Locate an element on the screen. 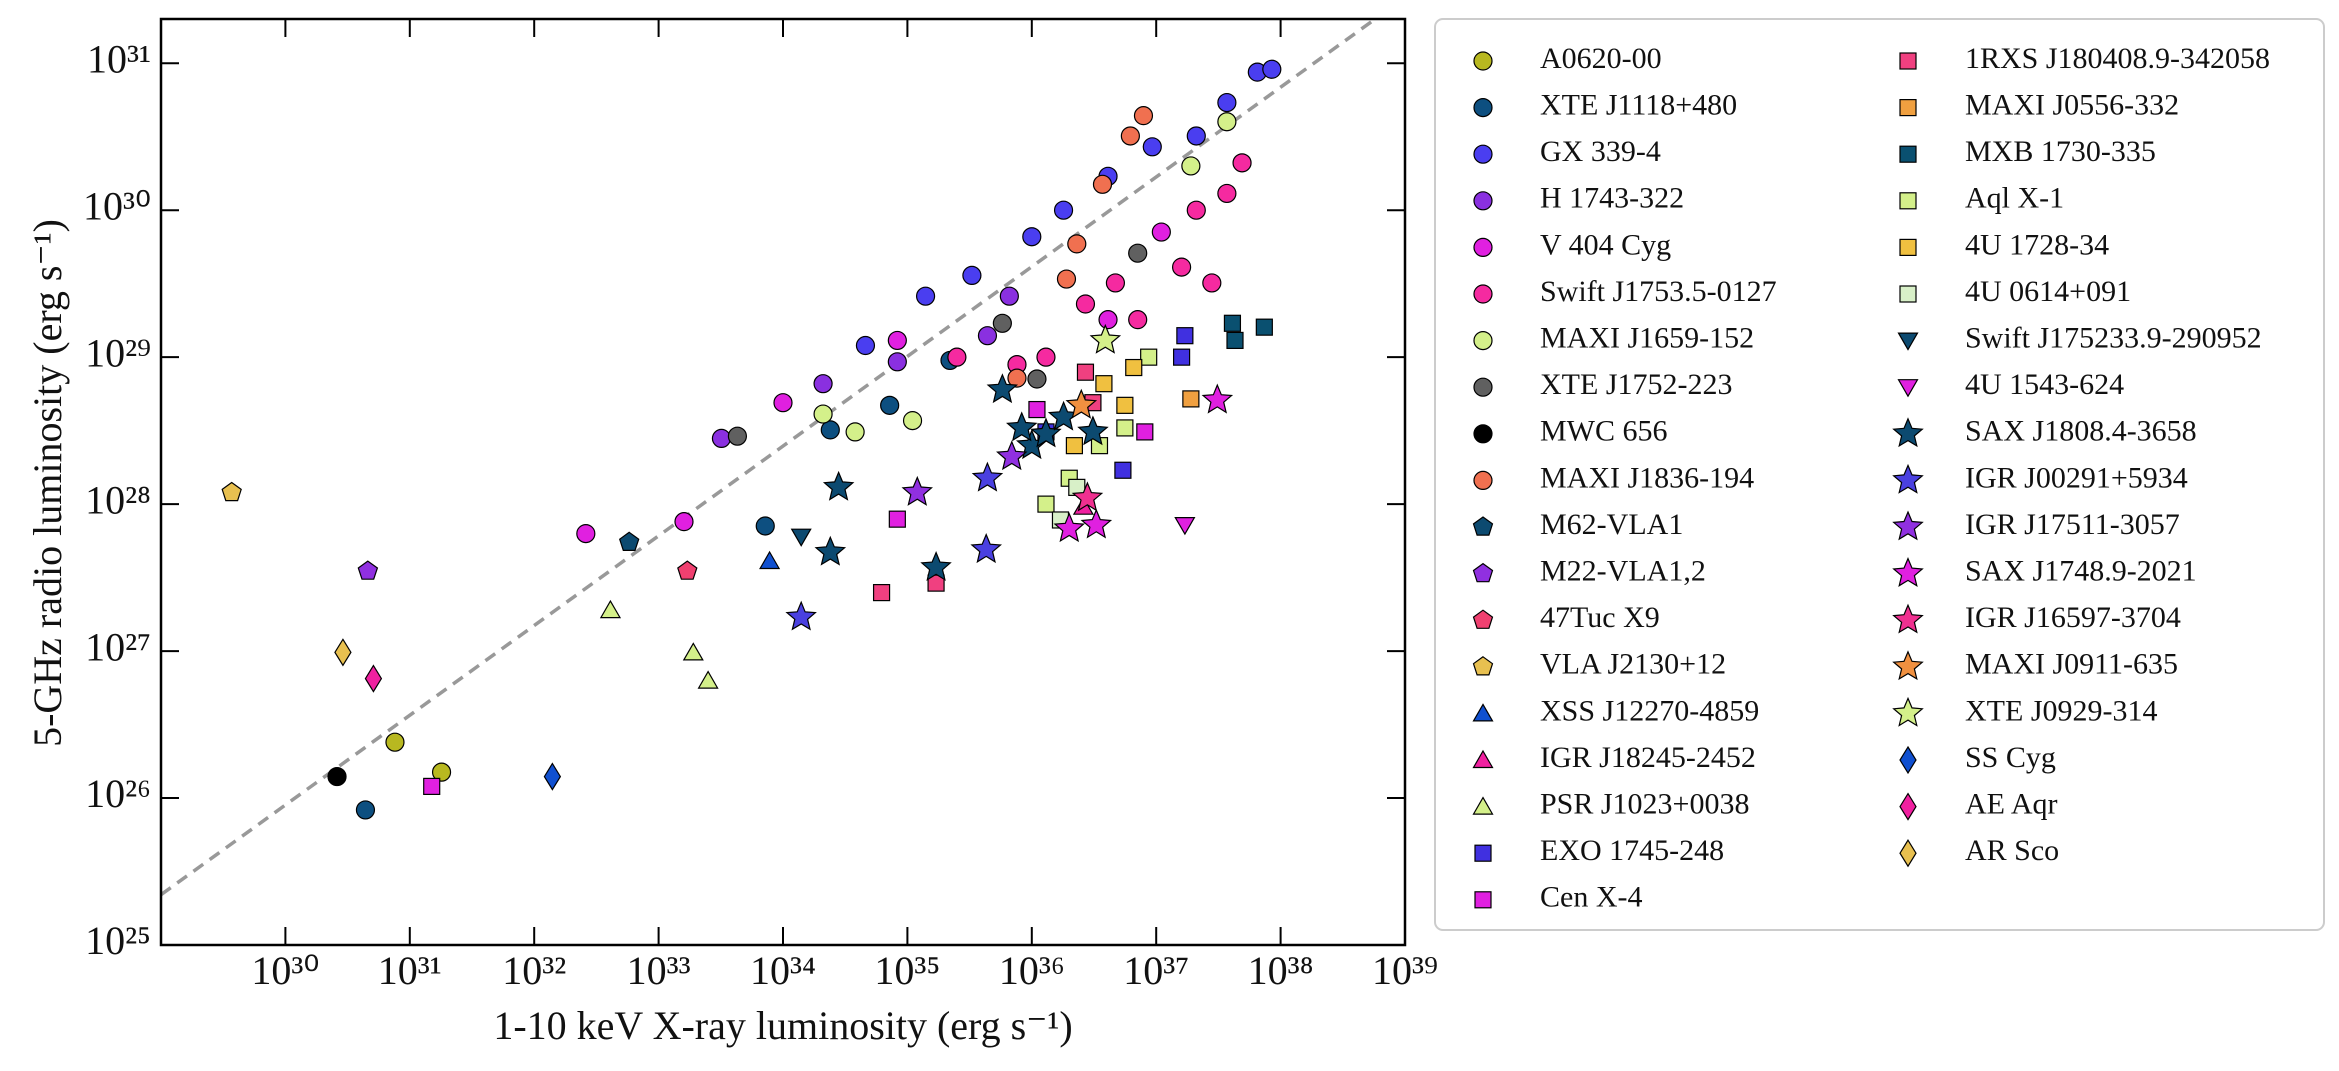 The width and height of the screenshot is (2339, 1071). x-tick-label: 10³⁵ is located at coordinates (907, 970).